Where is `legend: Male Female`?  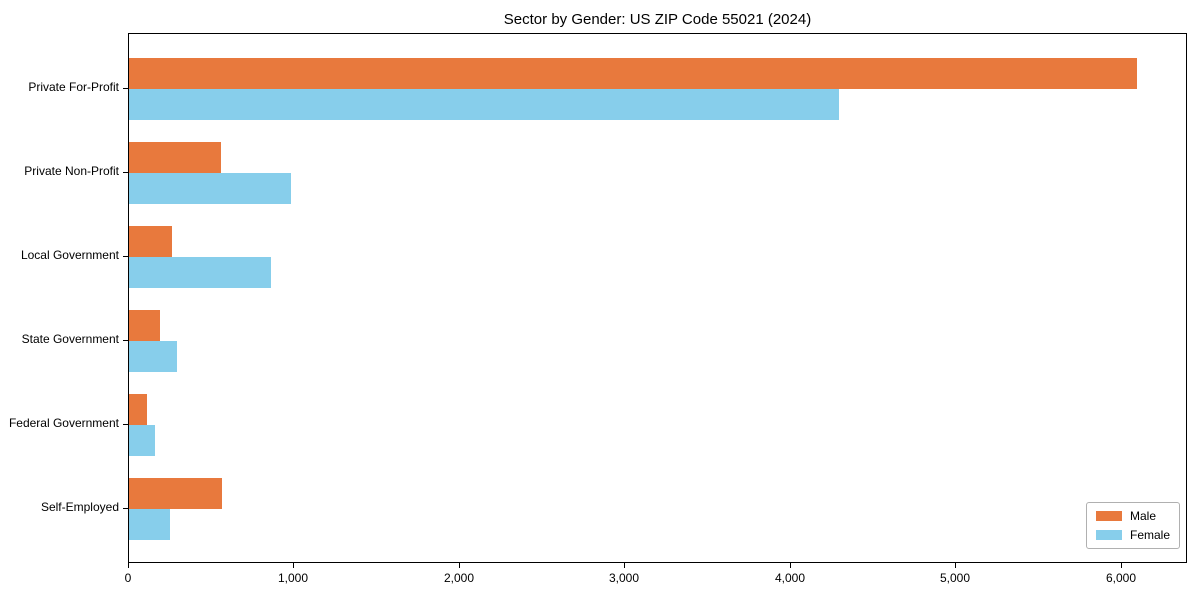 legend: Male Female is located at coordinates (1132, 525).